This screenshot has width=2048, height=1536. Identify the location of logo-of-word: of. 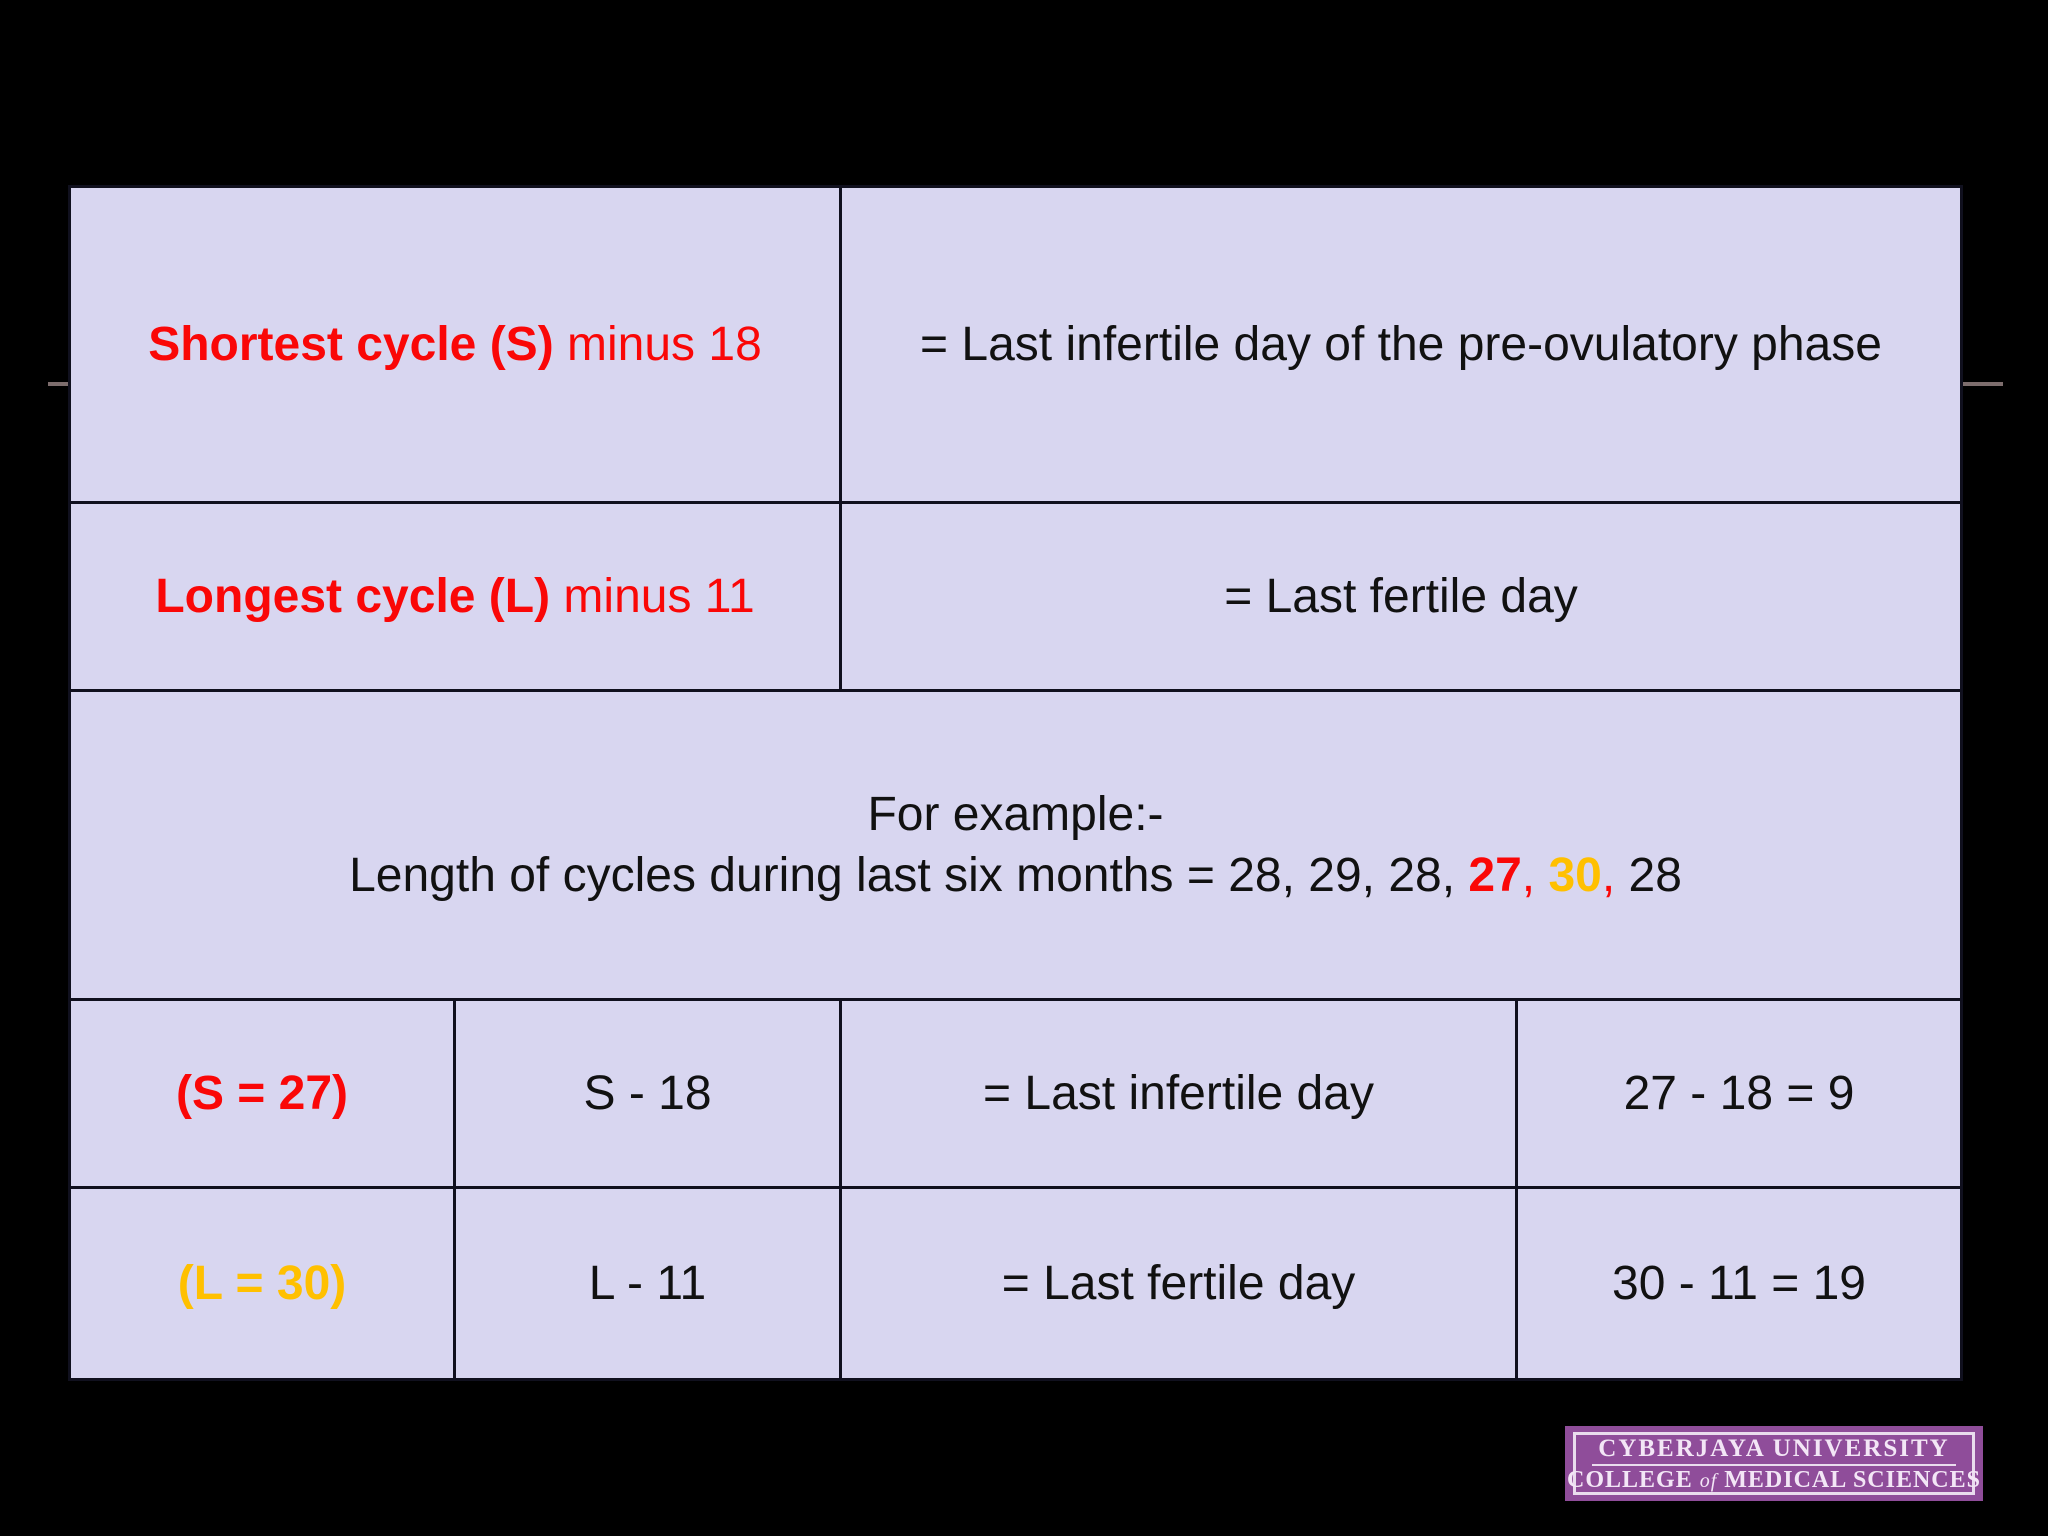
(1708, 1480).